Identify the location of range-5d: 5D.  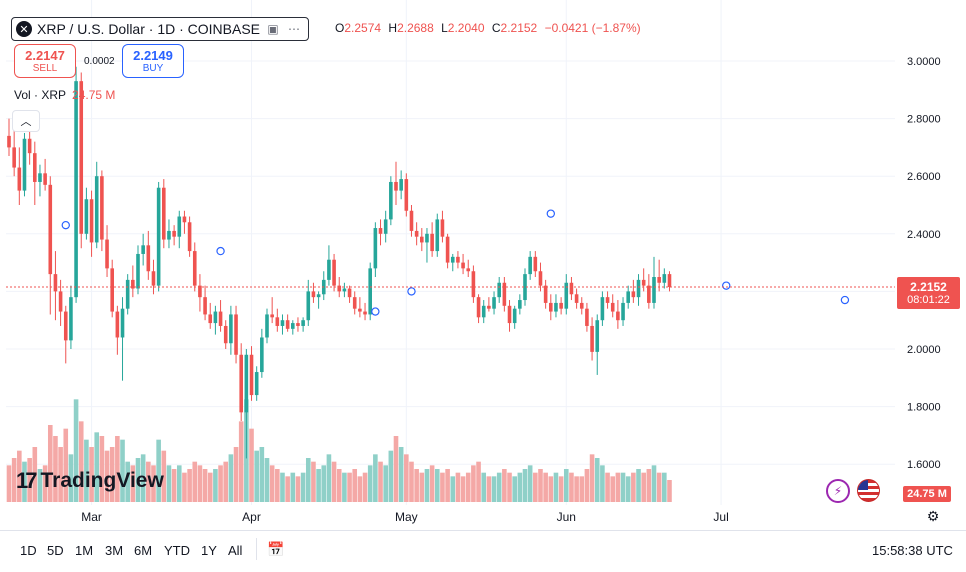
(55, 550).